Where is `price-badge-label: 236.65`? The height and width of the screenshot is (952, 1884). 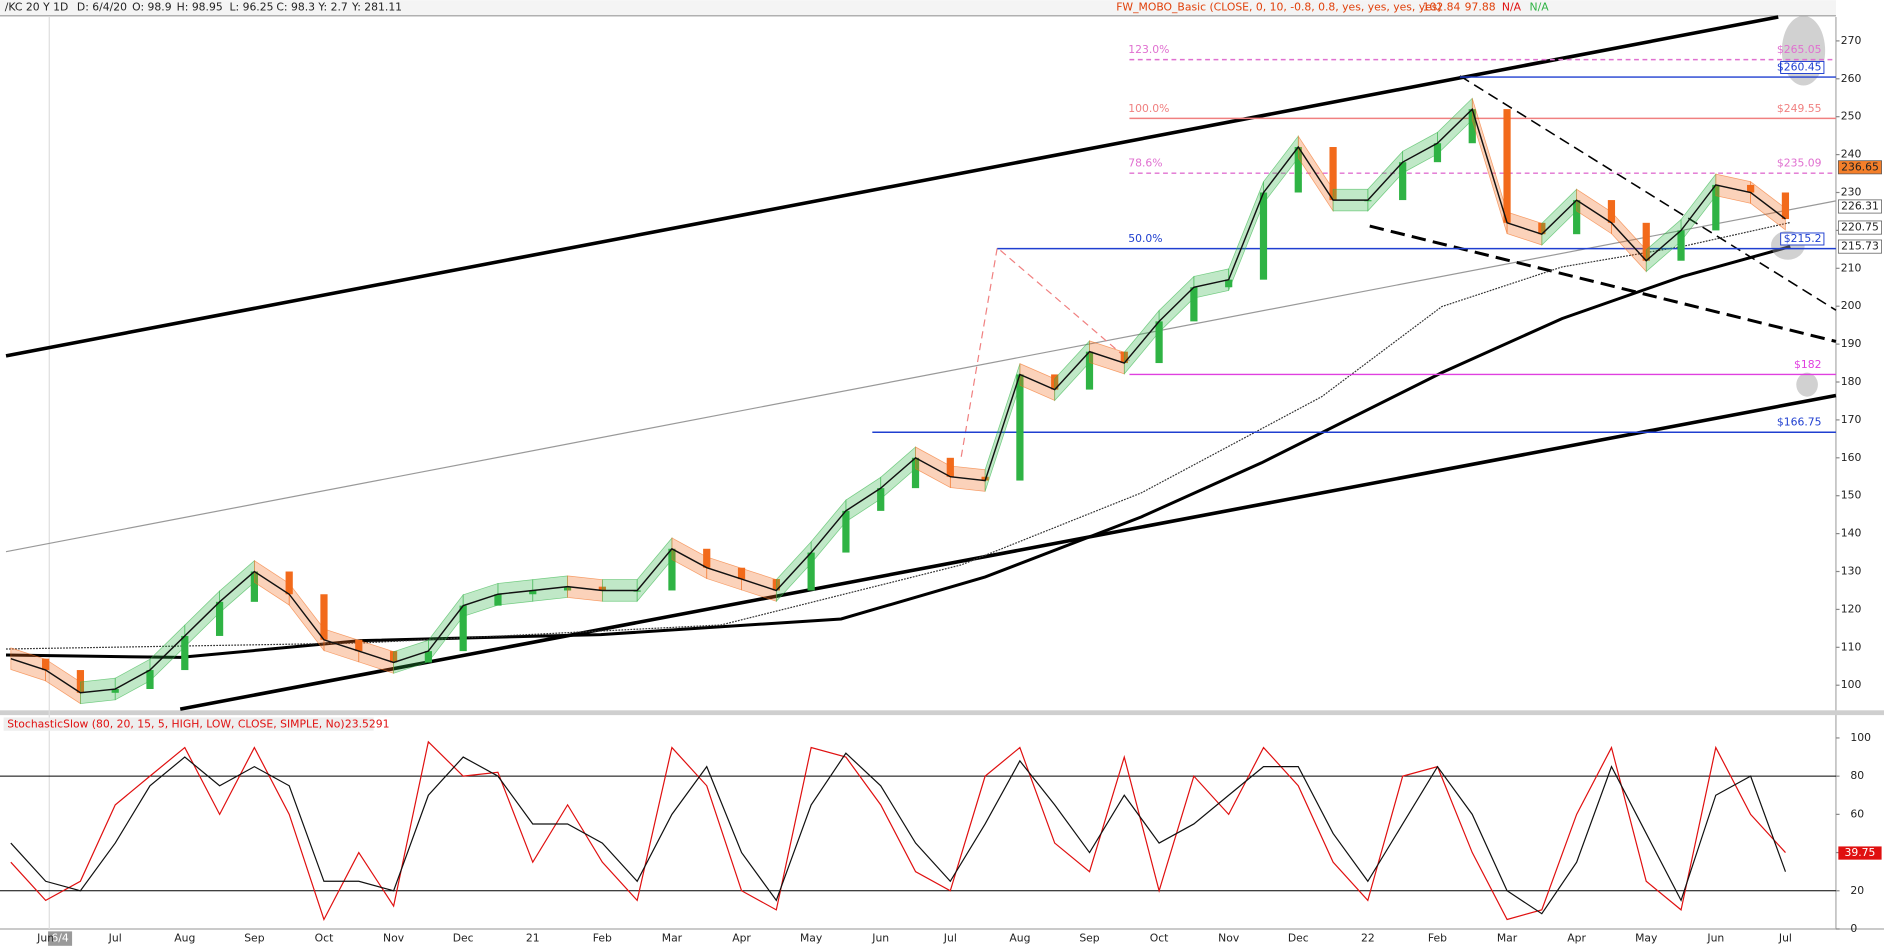 price-badge-label: 236.65 is located at coordinates (1860, 166).